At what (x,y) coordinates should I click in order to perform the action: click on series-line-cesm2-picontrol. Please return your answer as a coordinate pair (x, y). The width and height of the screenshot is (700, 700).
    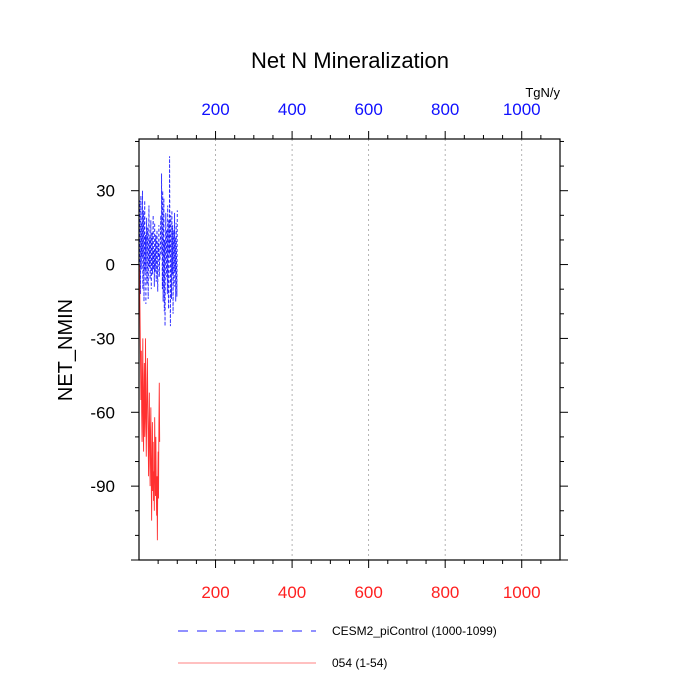
    Looking at the image, I should click on (158, 241).